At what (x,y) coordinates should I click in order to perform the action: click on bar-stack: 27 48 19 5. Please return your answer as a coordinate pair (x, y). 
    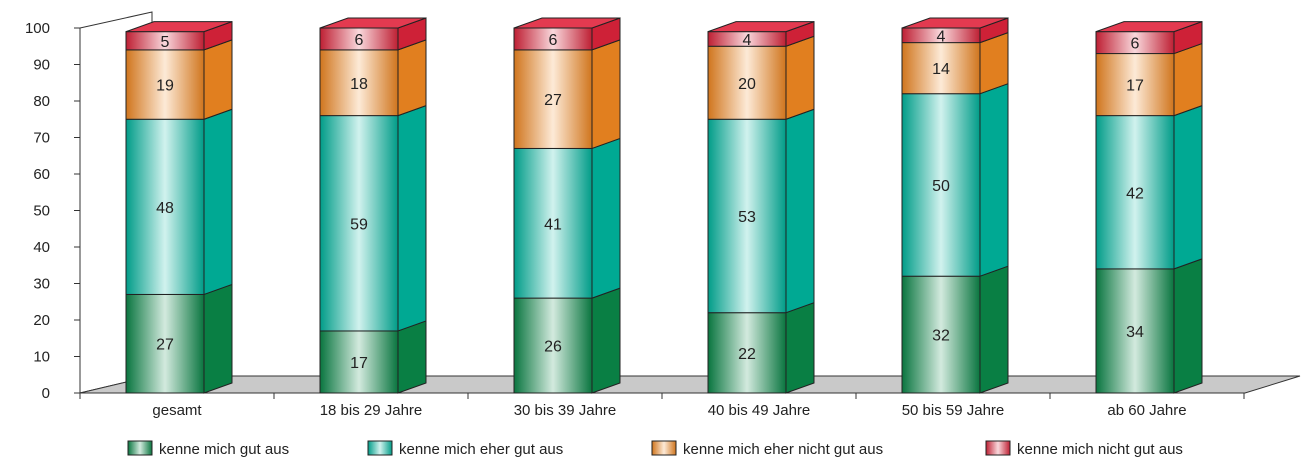
    Looking at the image, I should click on (179, 207).